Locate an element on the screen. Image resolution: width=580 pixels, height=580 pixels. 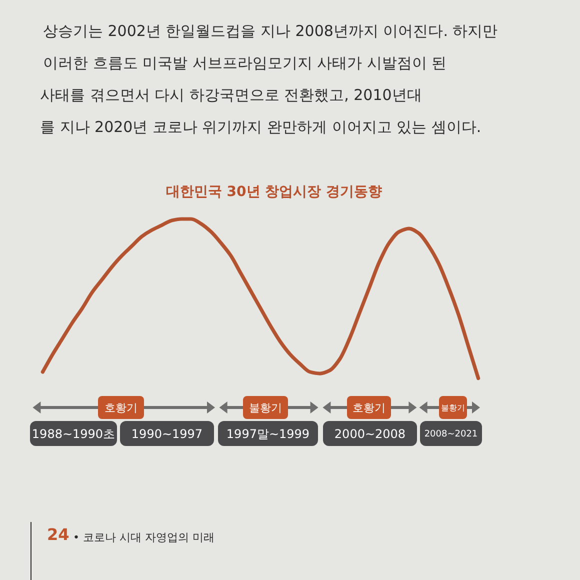
text: 를 지나 2020년 코로나 위기까지 완만하게 이어지고 있는 셈이다. is located at coordinates (261, 127).